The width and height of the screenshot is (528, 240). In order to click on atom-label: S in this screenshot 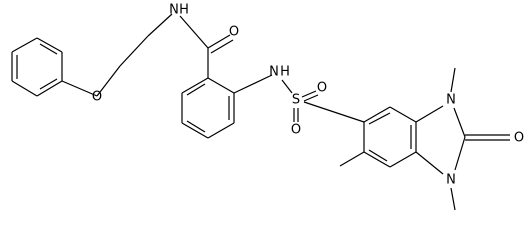, I will do `click(296, 100)`.